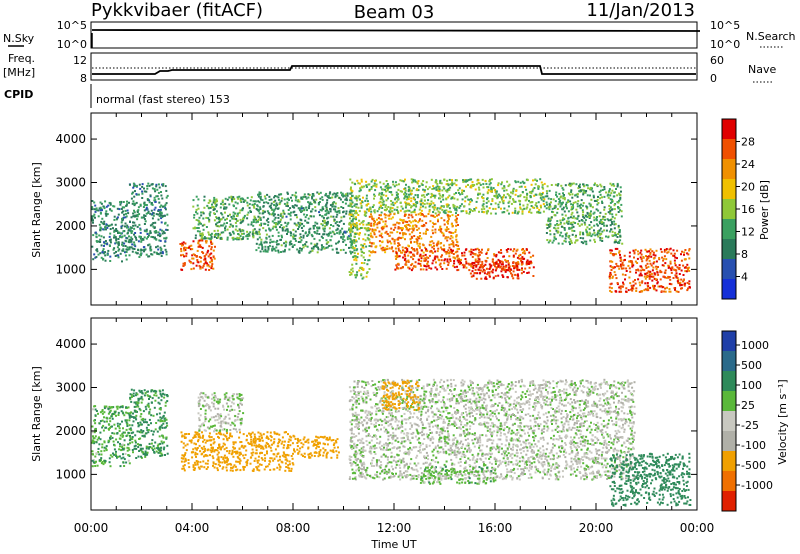 The image size is (800, 554). Describe the element at coordinates (19, 72) in the screenshot. I see `freq-unit: [MHz]` at that location.